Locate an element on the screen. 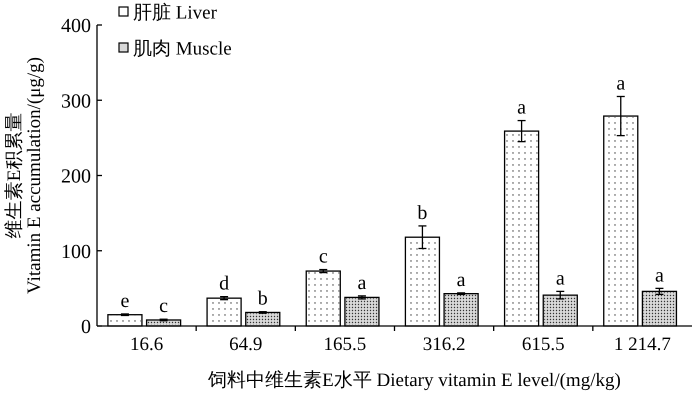 This screenshot has width=700, height=398. x-tick-label: 64.9 is located at coordinates (245, 344).